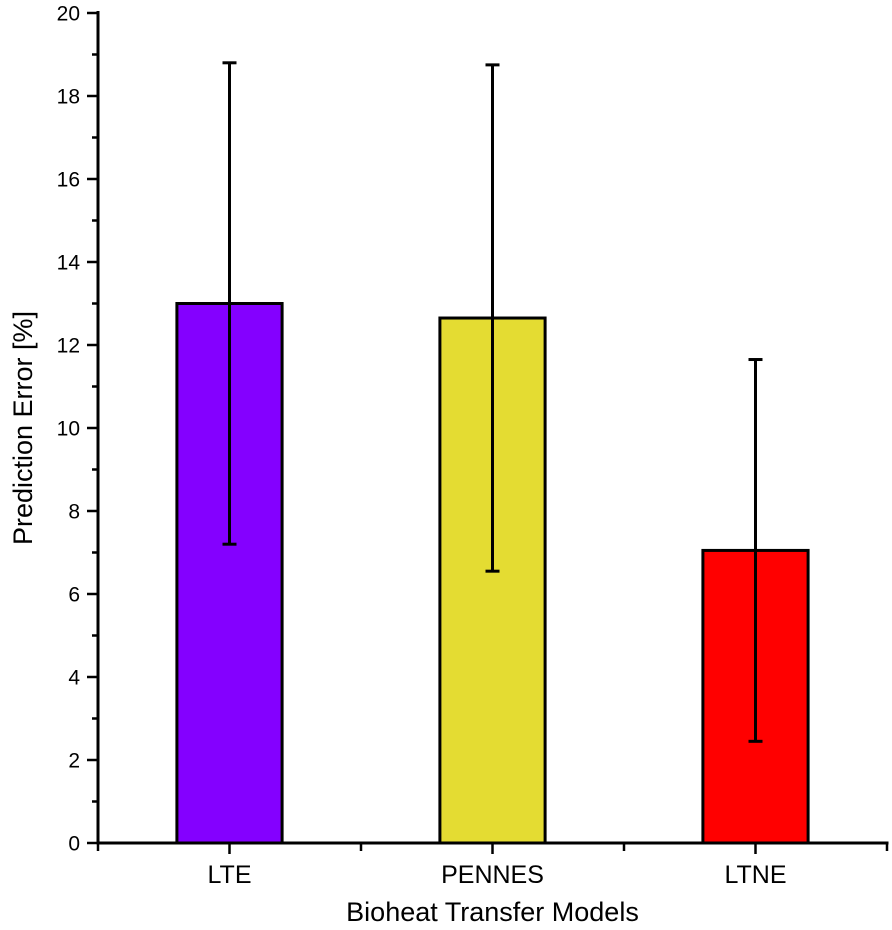  What do you see at coordinates (74, 678) in the screenshot?
I see `y-tick-label-4: 4` at bounding box center [74, 678].